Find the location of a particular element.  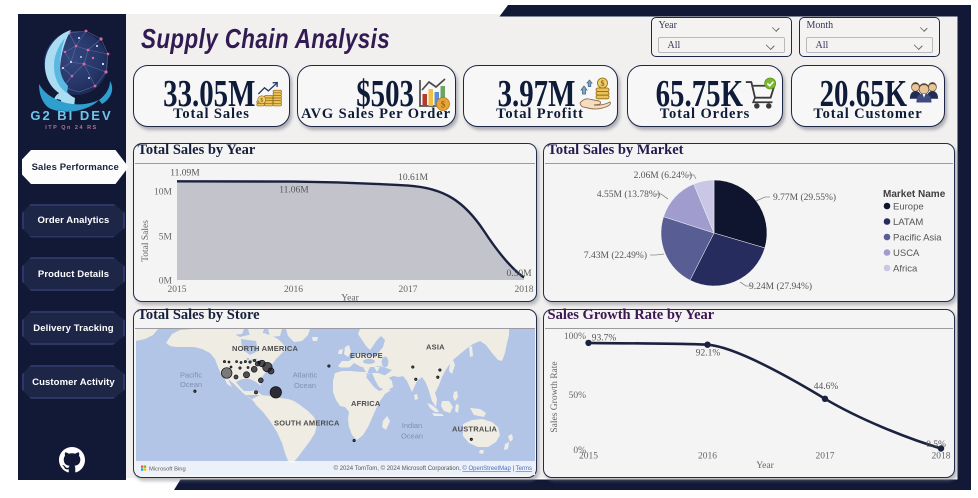

svg-text: Africa is located at coordinates (905, 269).